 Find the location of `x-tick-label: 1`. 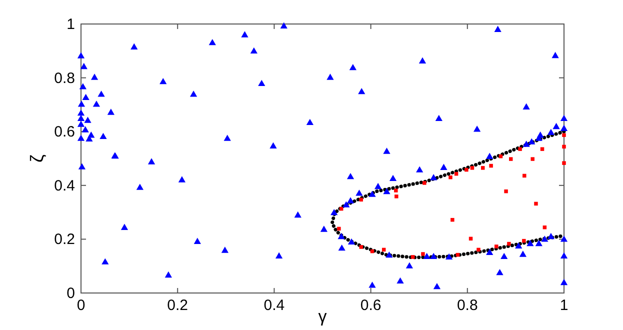

x-tick-label: 1 is located at coordinates (564, 305).